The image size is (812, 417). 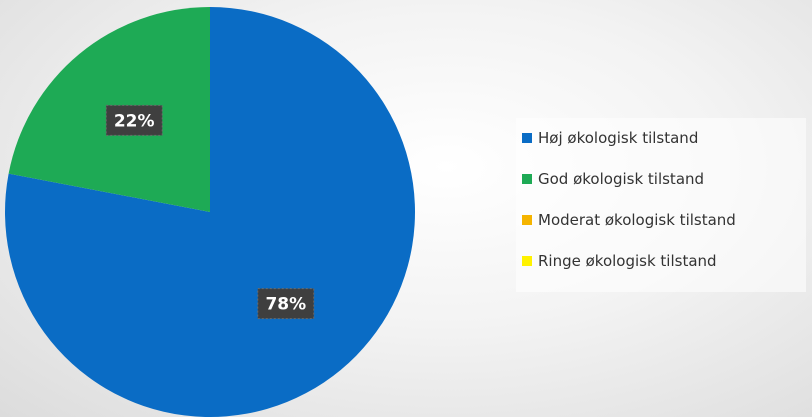 I want to click on legend-item-h-j-kologisk-tilstand: Høj økologisk tilstand, so click(x=610, y=138).